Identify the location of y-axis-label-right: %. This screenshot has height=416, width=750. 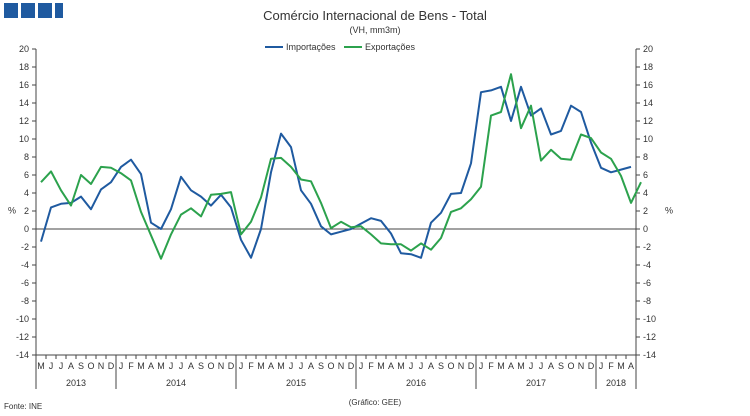
(669, 211).